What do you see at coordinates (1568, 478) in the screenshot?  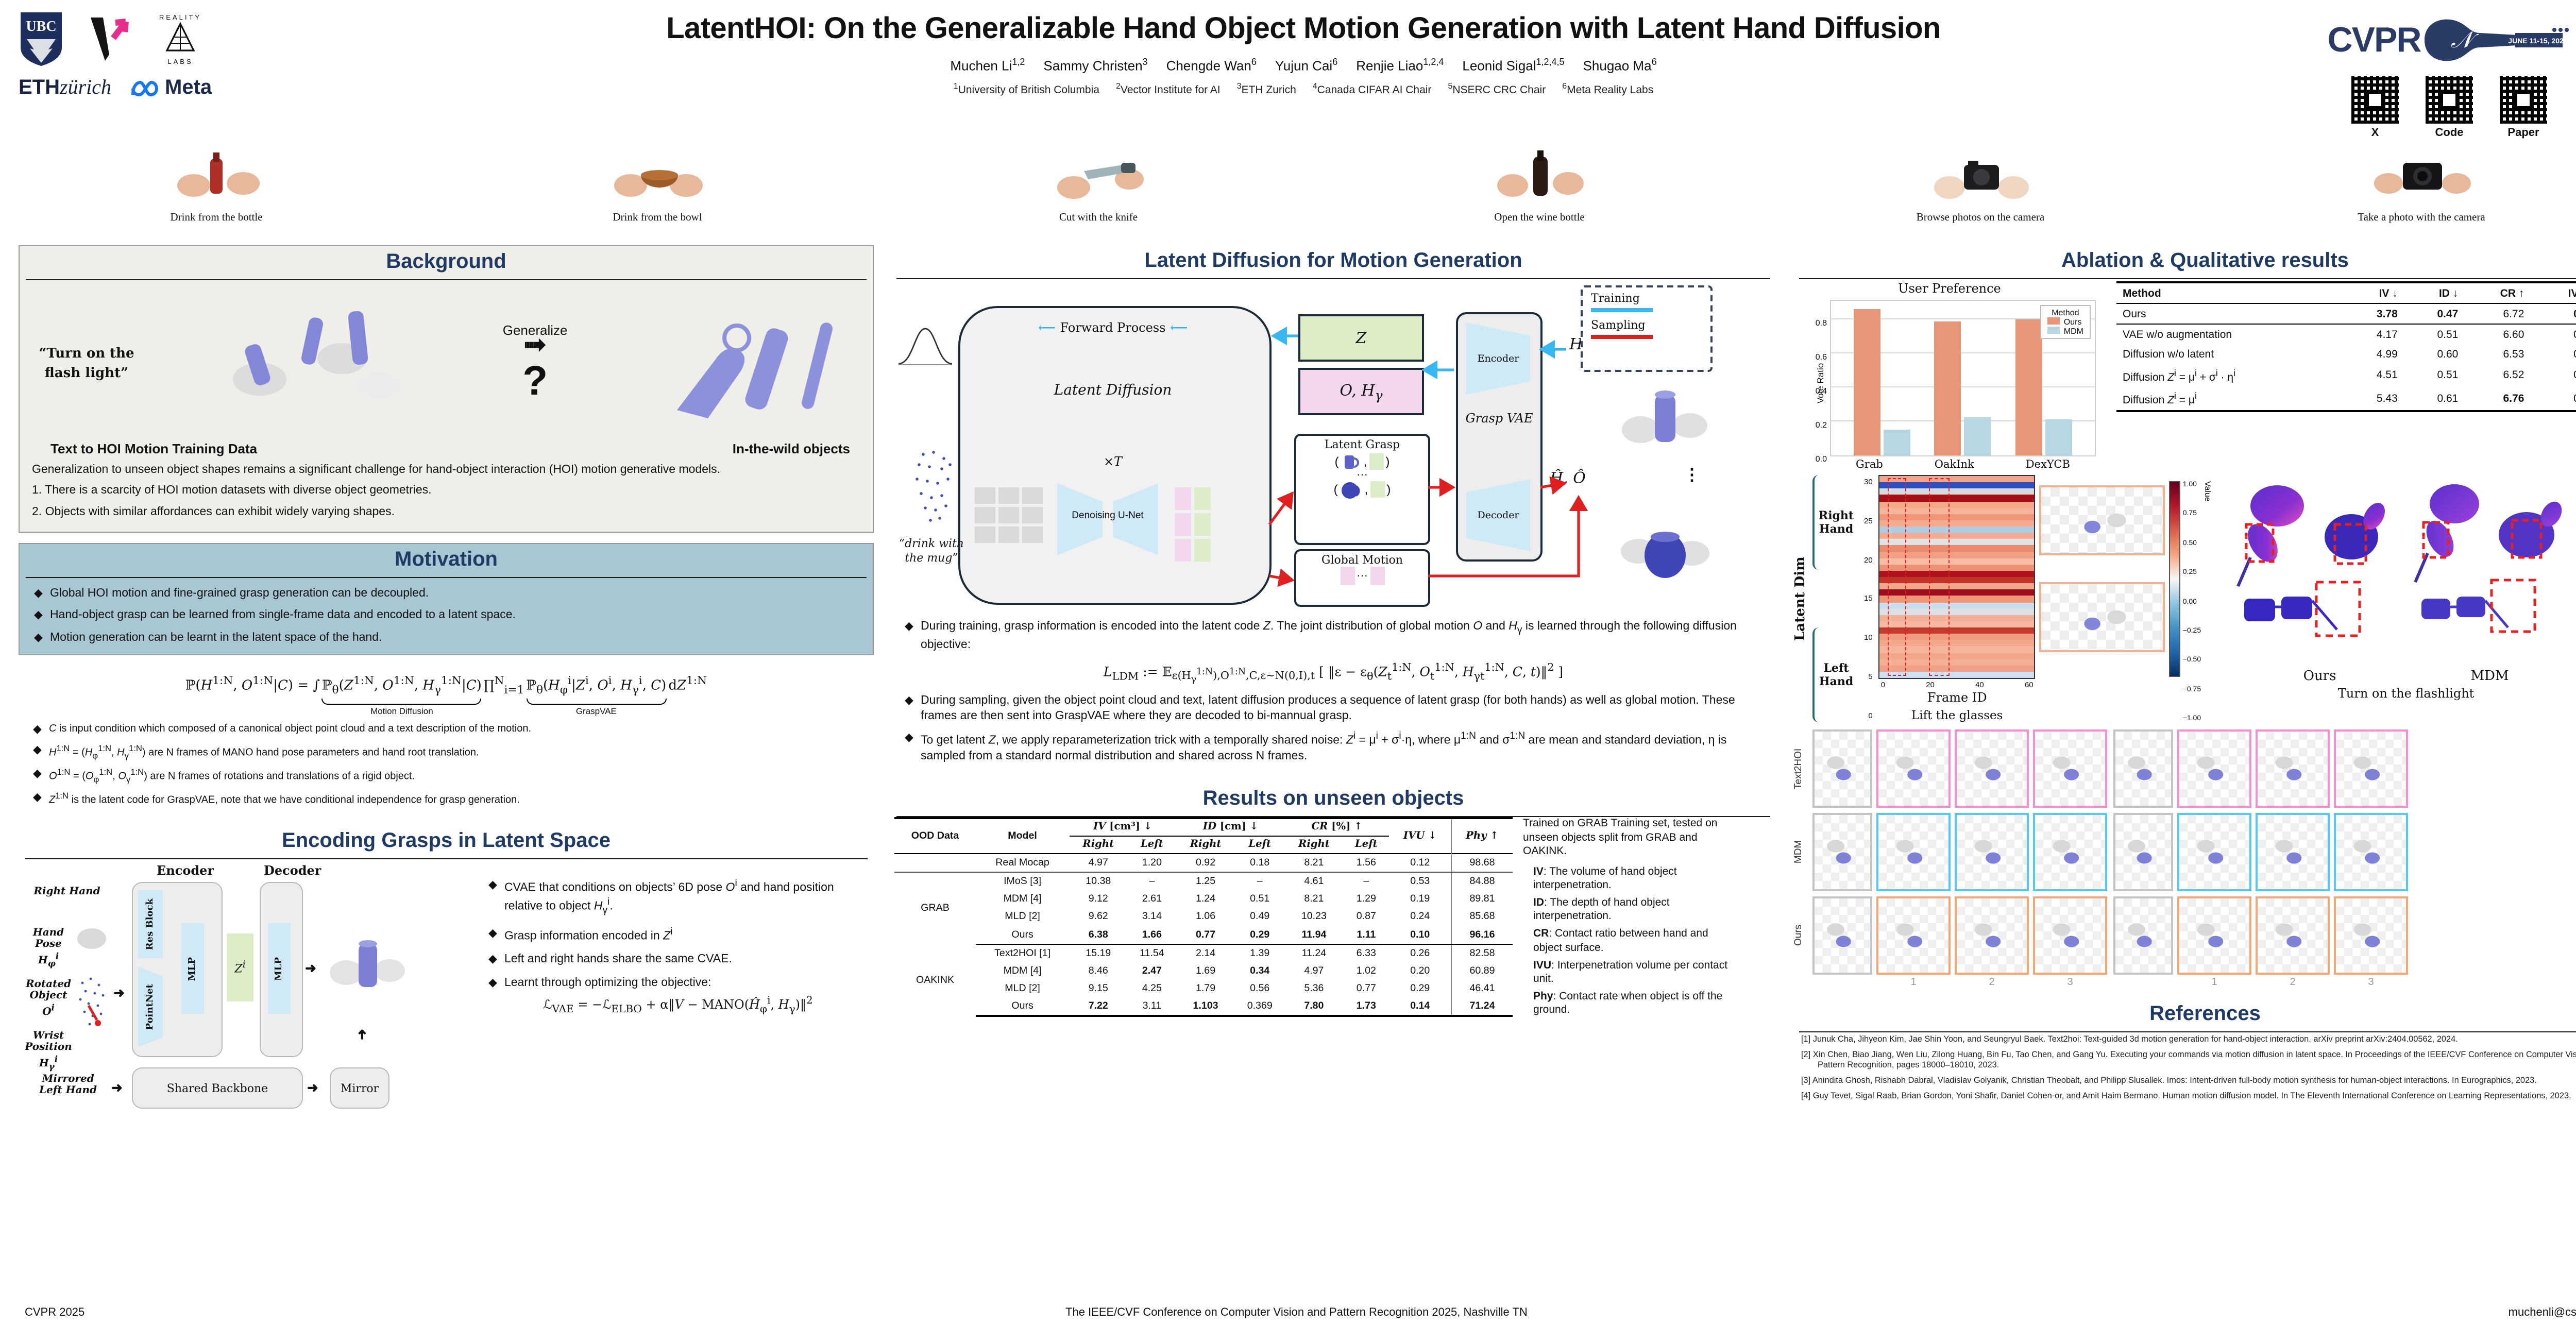 I see `ho-hat-output-label: Ĥ, Ô` at bounding box center [1568, 478].